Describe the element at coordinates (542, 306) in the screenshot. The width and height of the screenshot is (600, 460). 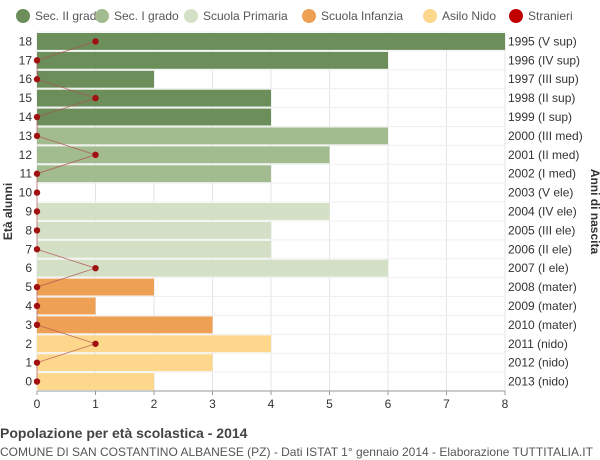
I see `year-label: 2009 (mater)` at that location.